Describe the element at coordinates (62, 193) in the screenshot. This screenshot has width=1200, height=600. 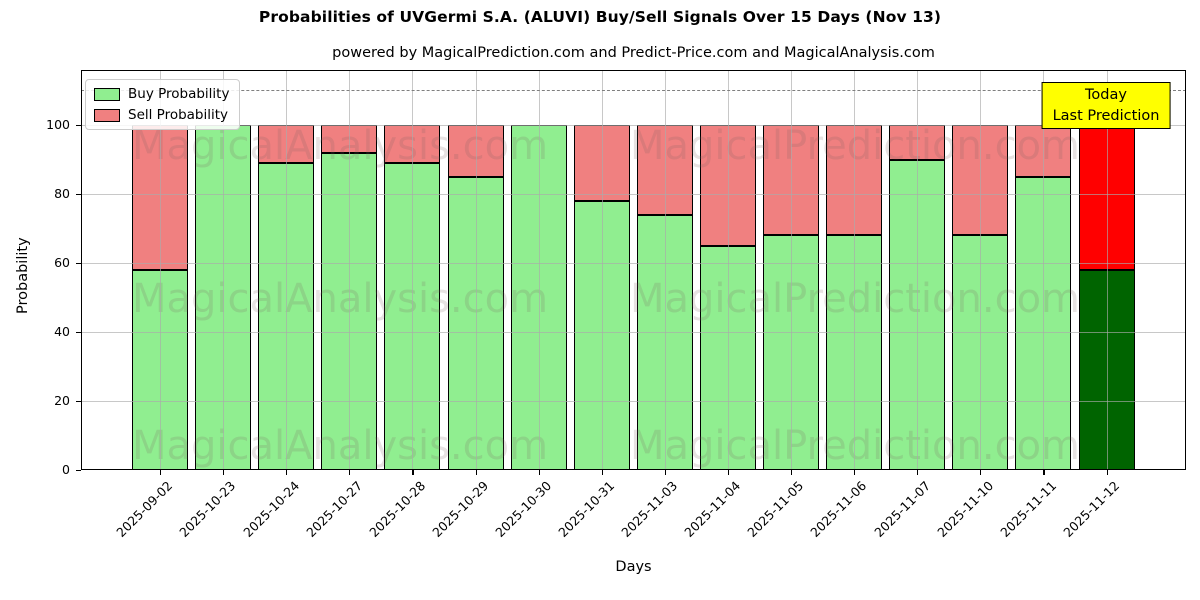
I see `y-tick-label: 80` at that location.